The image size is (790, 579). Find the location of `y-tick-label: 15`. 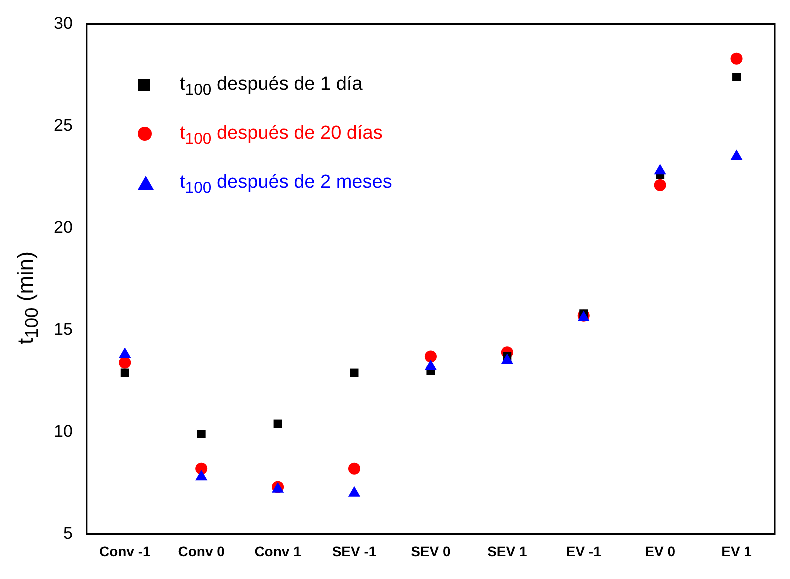

y-tick-label: 15 is located at coordinates (63, 329).